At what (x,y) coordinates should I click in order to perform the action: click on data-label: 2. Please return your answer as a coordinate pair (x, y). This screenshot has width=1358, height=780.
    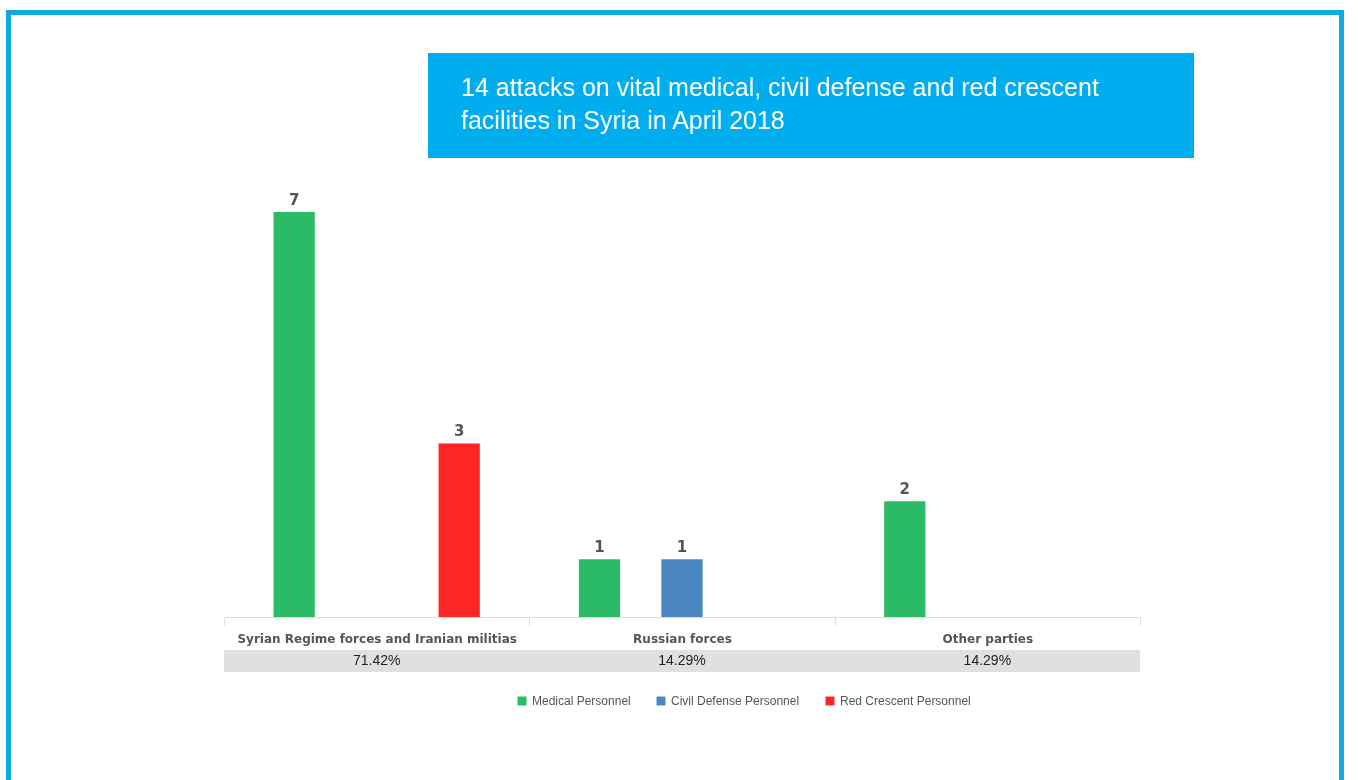
    Looking at the image, I should click on (905, 489).